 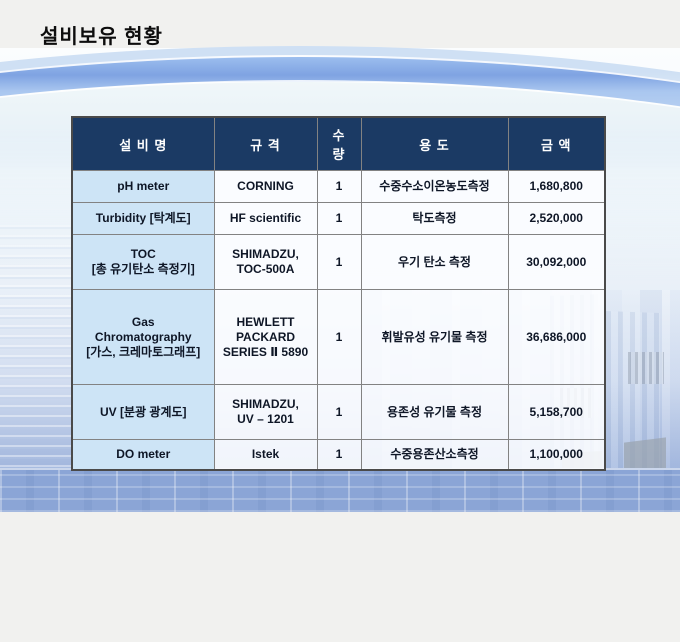 I want to click on cell-equipment-name: TOC [총 유기탄소 측정기], so click(x=143, y=262).